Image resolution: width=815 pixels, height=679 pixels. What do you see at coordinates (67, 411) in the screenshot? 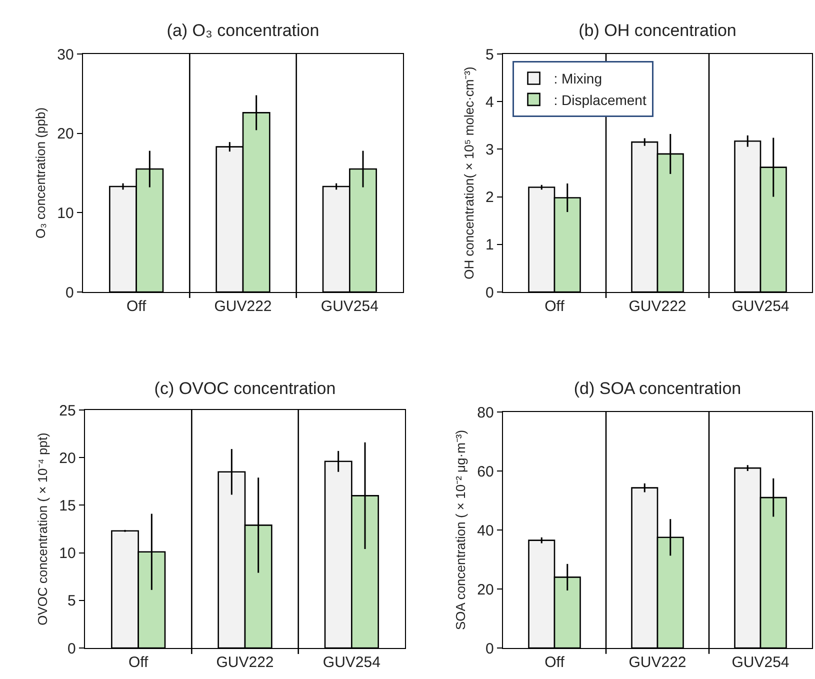
I see `y-tick-label: 25` at bounding box center [67, 411].